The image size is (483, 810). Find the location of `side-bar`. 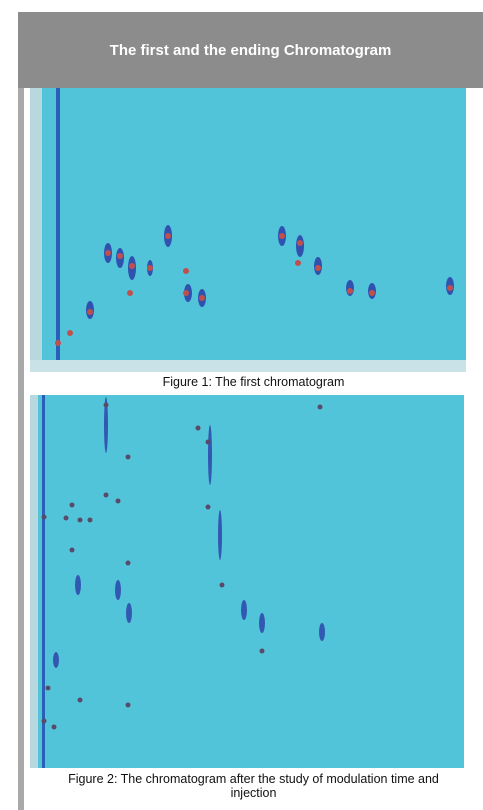

side-bar is located at coordinates (21, 449).